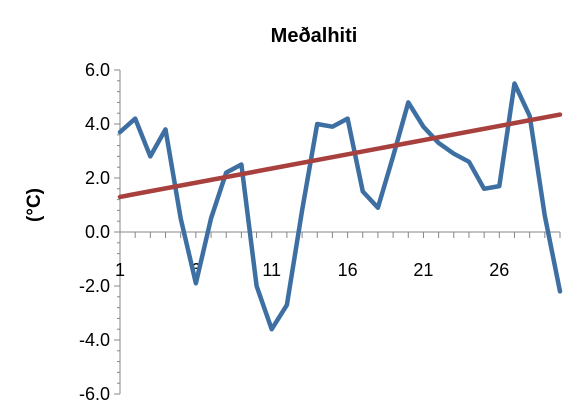  Describe the element at coordinates (97, 70) in the screenshot. I see `y-tick-label: 6.0` at that location.